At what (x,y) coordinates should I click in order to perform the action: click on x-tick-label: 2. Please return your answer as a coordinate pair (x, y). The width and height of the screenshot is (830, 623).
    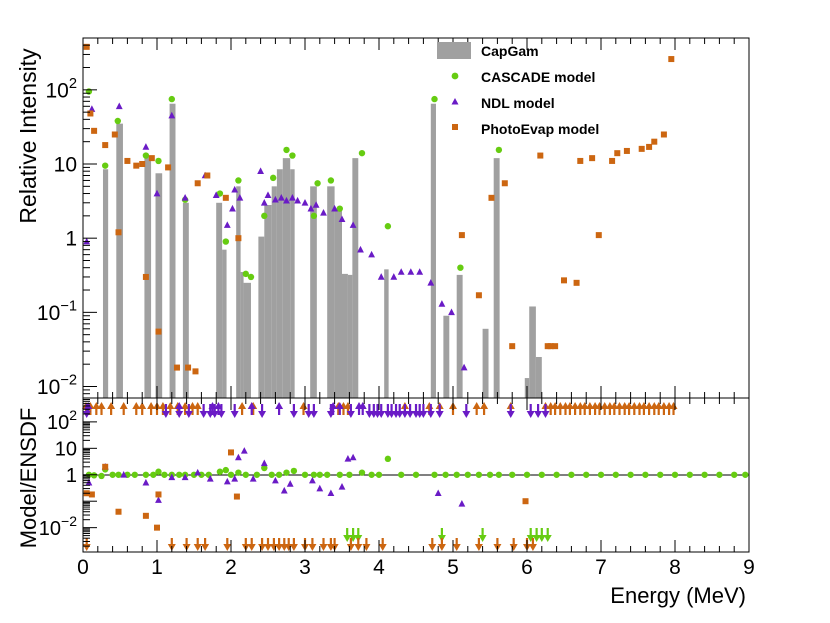
    Looking at the image, I should click on (231, 567).